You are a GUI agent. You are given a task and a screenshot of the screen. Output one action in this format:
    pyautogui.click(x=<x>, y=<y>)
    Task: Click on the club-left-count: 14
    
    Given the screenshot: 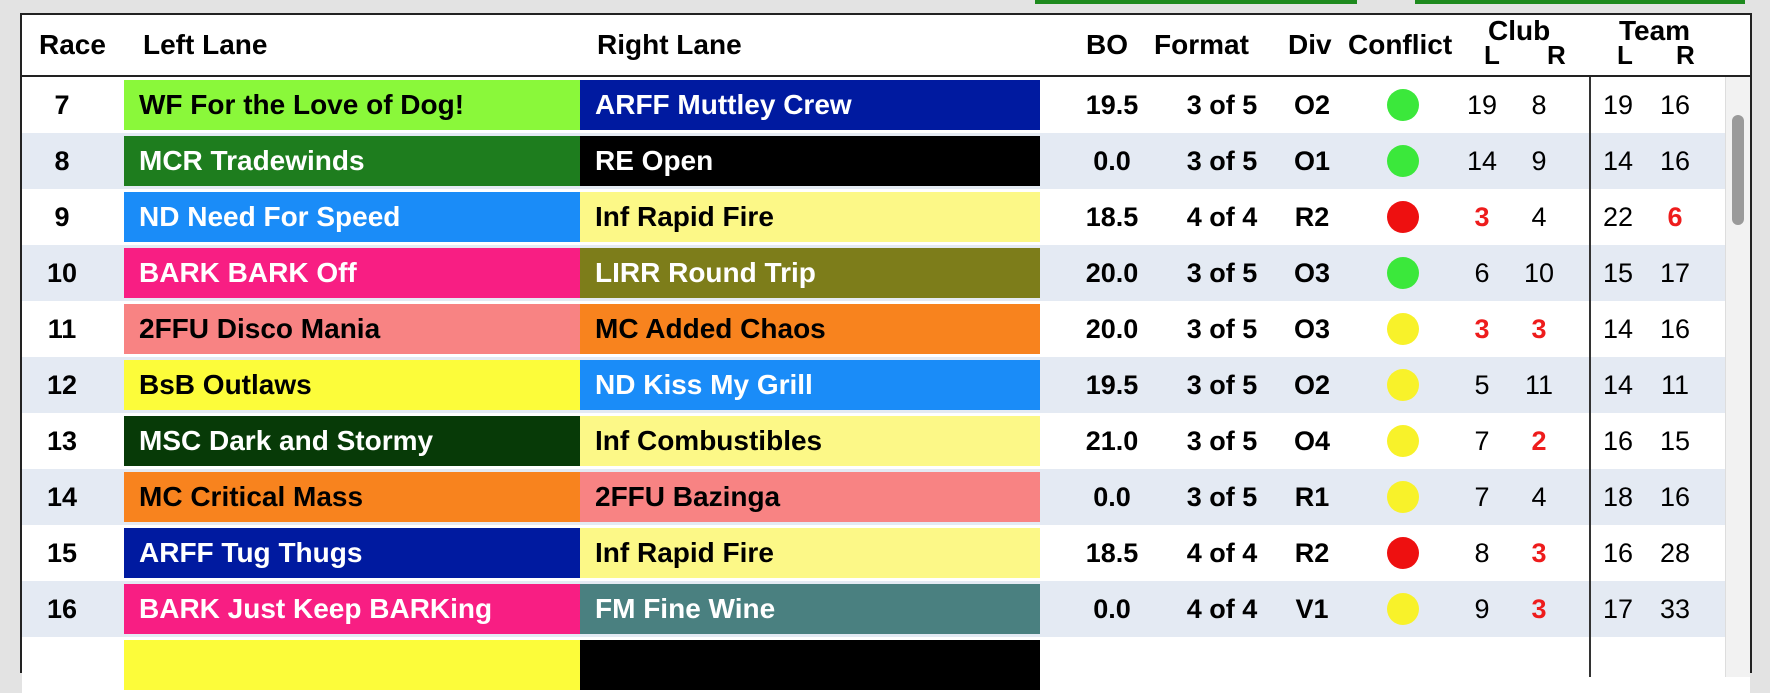 What is the action you would take?
    pyautogui.click(x=1482, y=161)
    